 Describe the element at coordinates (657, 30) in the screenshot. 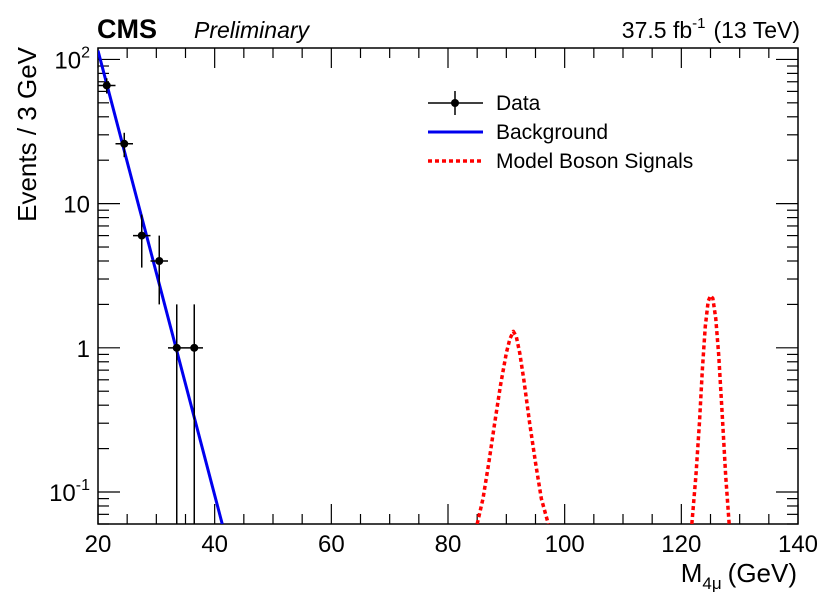

I see `luminosity-value: 37.5 fb` at that location.